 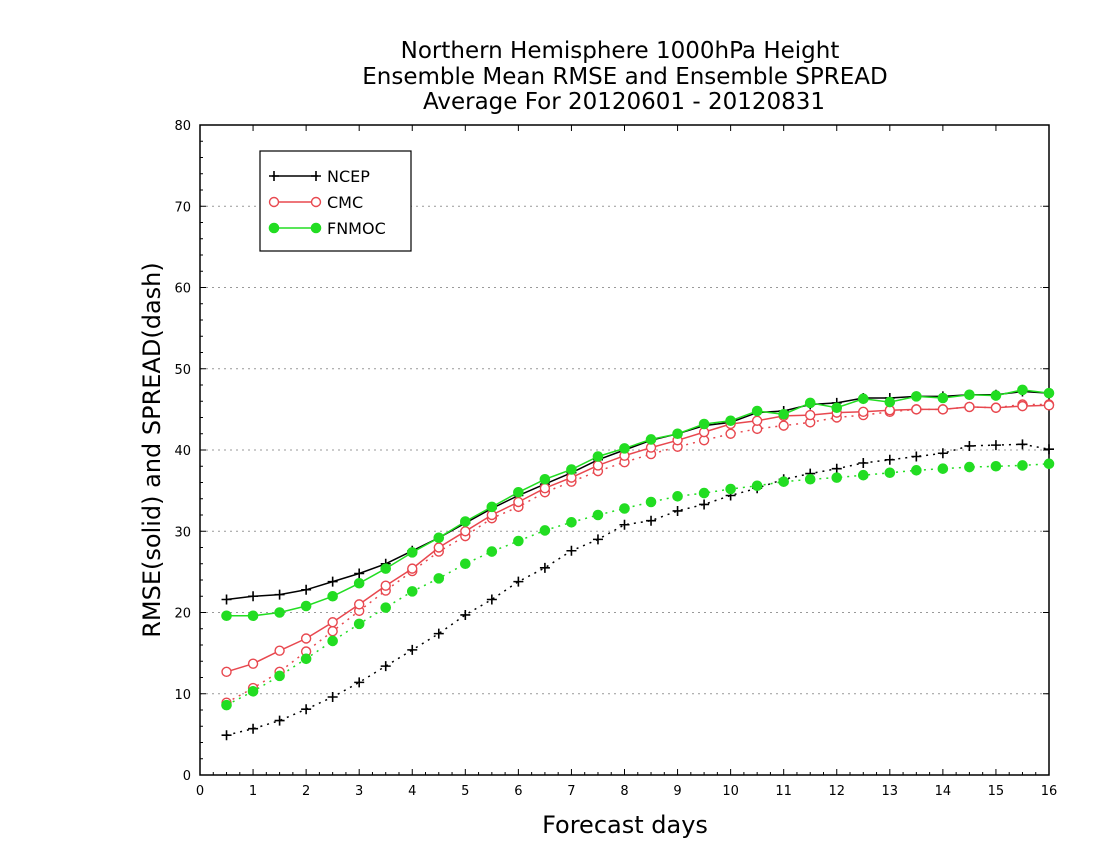 I want to click on x-tick-label: 13, so click(x=890, y=791).